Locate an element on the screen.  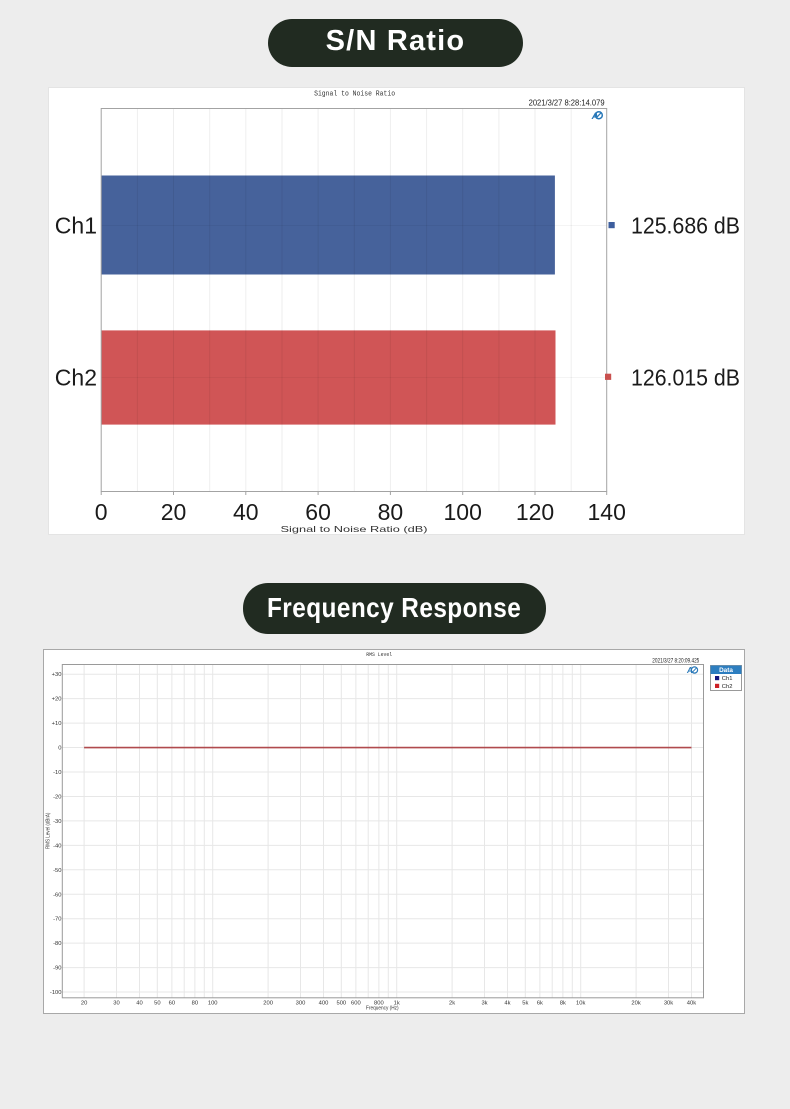
svg-text: 600 is located at coordinates (356, 1004).